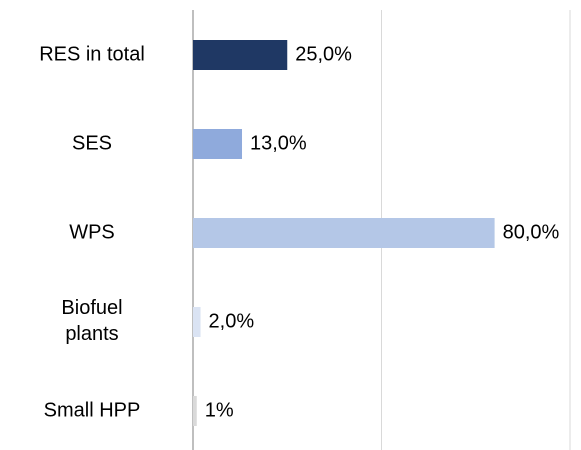 Image resolution: width=581 pixels, height=450 pixels. What do you see at coordinates (92, 410) in the screenshot?
I see `category-label: Small HPP` at bounding box center [92, 410].